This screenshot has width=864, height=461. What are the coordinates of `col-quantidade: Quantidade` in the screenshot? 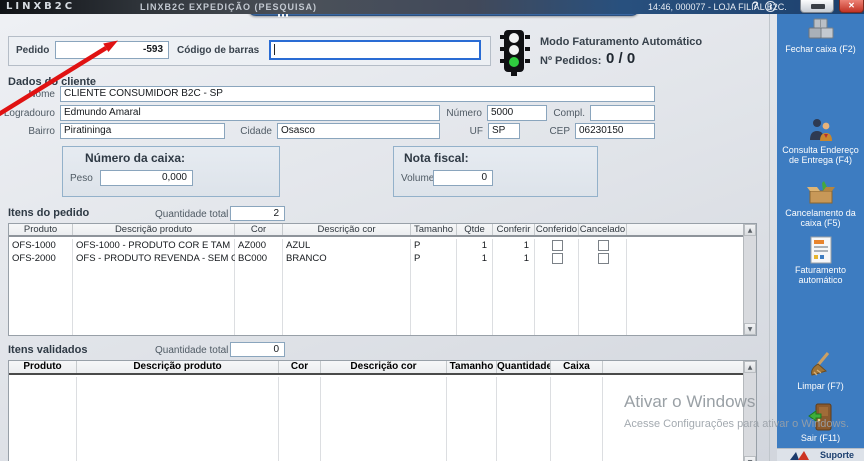 It's located at (524, 367).